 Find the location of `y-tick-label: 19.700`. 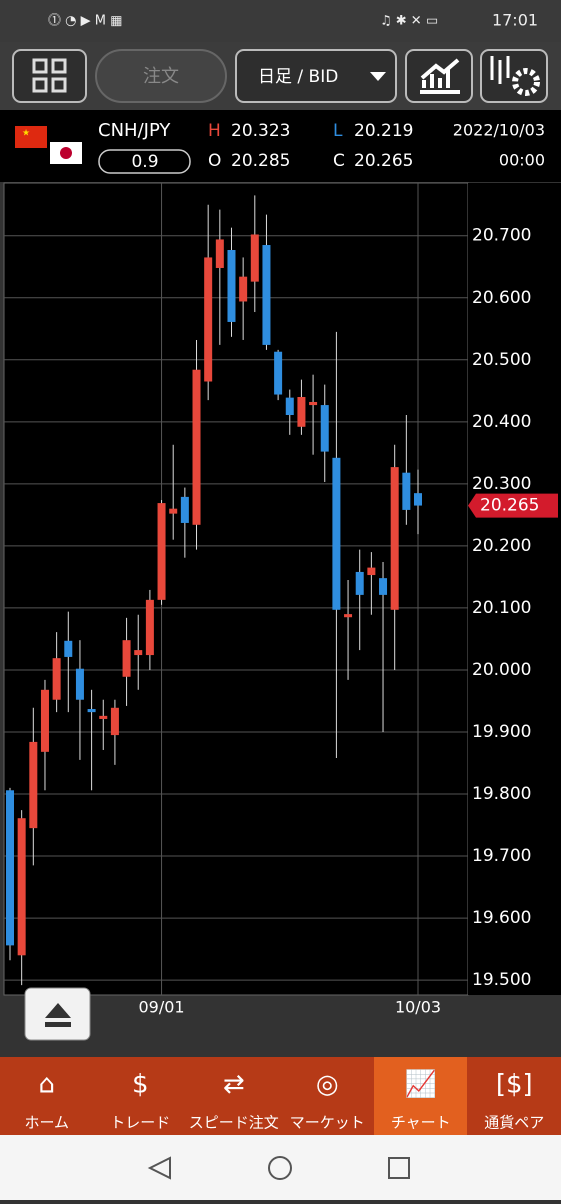

y-tick-label: 19.700 is located at coordinates (501, 856).